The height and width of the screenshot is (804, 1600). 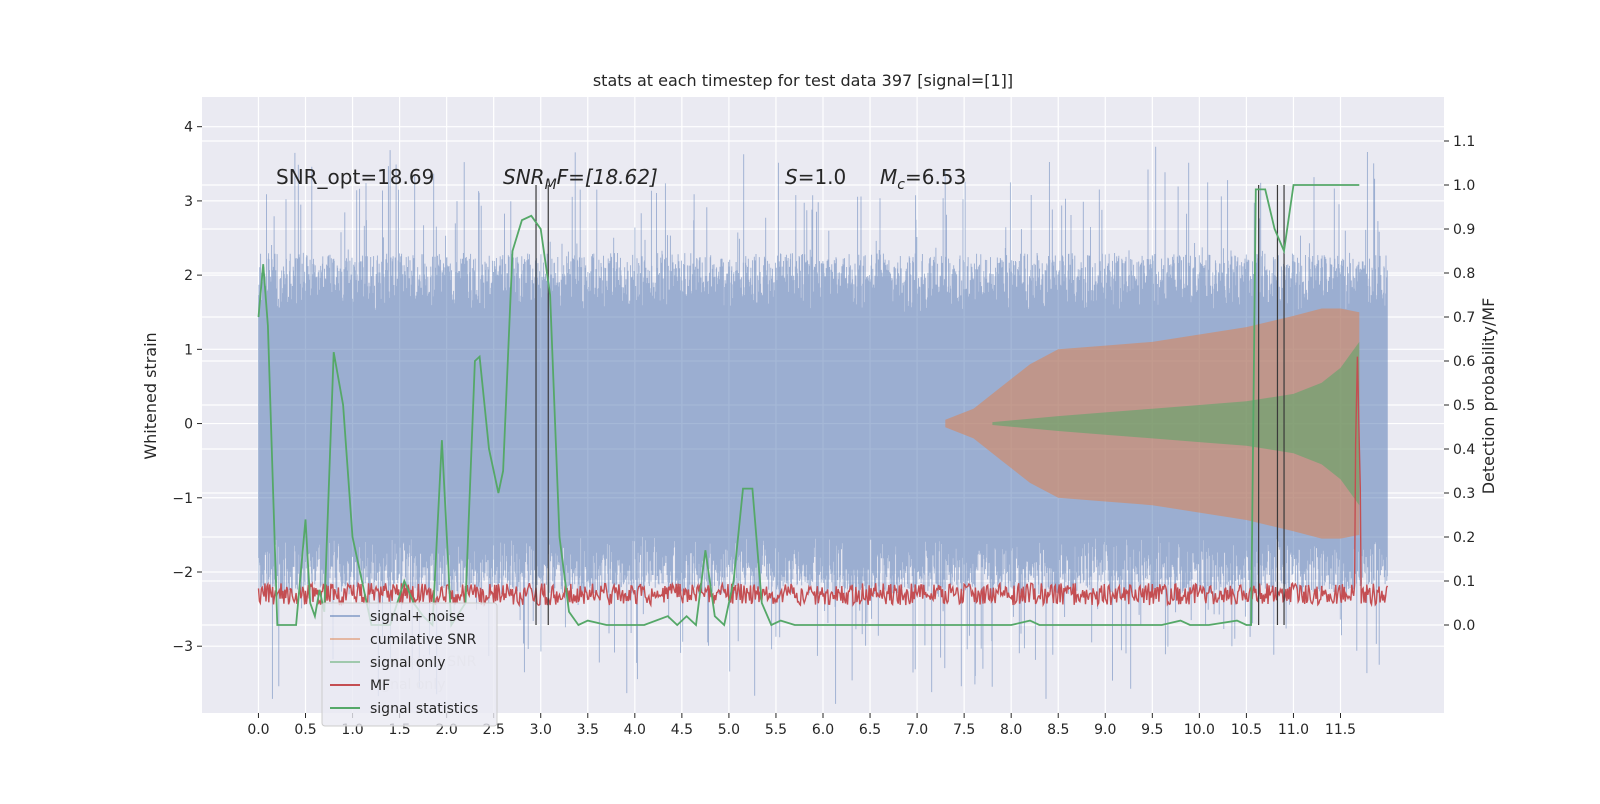 What do you see at coordinates (541, 730) in the screenshot?
I see `x-tick-label: 3.0` at bounding box center [541, 730].